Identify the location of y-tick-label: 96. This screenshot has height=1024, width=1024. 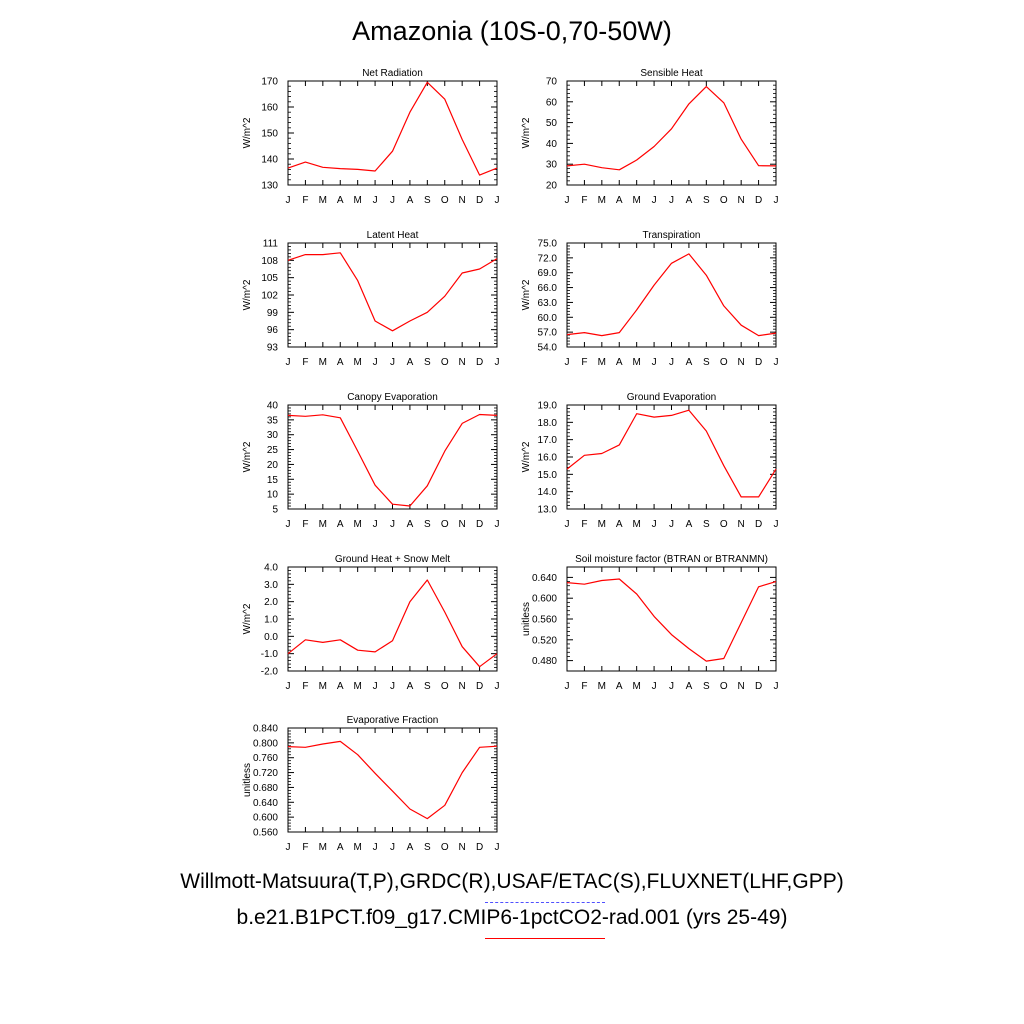
(273, 330).